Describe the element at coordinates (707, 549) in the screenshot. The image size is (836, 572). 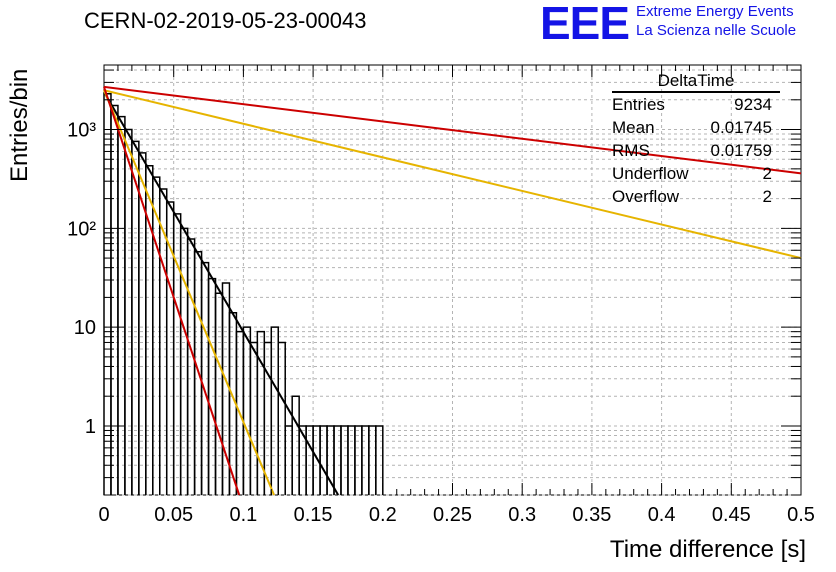
I see `x-axis-title: Time difference [s]` at that location.